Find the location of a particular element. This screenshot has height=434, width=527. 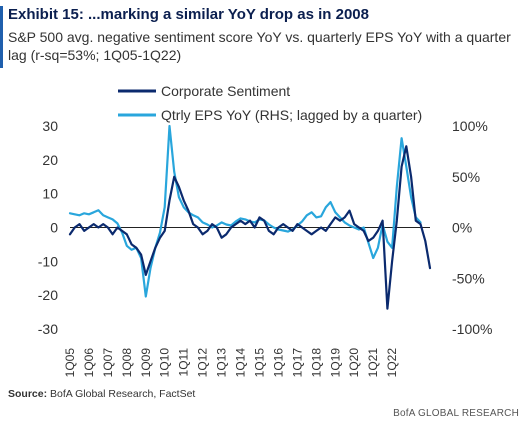

source-text: BofA Global Research, FactSet is located at coordinates (123, 394).